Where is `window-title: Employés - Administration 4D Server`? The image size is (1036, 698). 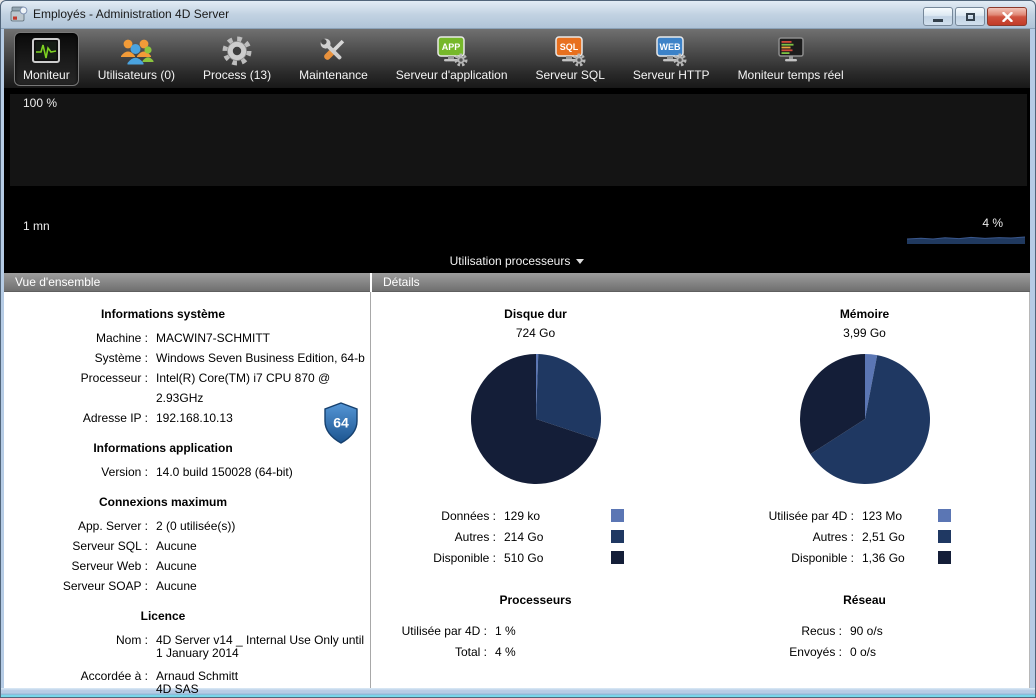 window-title: Employés - Administration 4D Server is located at coordinates (131, 14).